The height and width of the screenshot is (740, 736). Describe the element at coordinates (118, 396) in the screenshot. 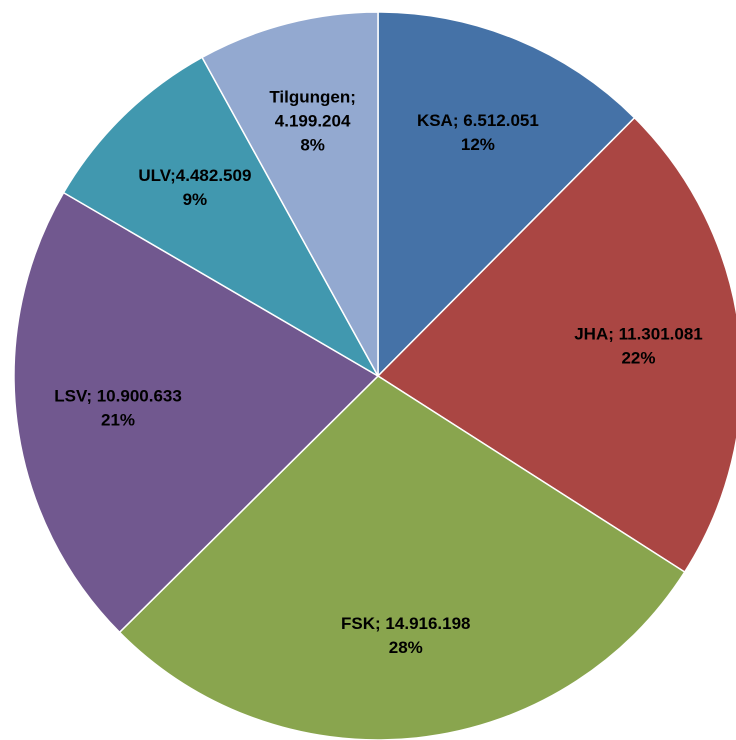

I see `data-label: LSV; 10.900.633` at that location.